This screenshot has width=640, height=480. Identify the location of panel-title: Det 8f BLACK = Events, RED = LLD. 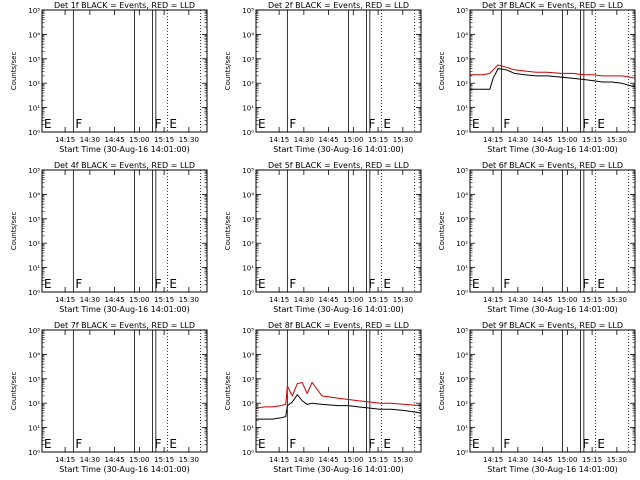
(338, 325).